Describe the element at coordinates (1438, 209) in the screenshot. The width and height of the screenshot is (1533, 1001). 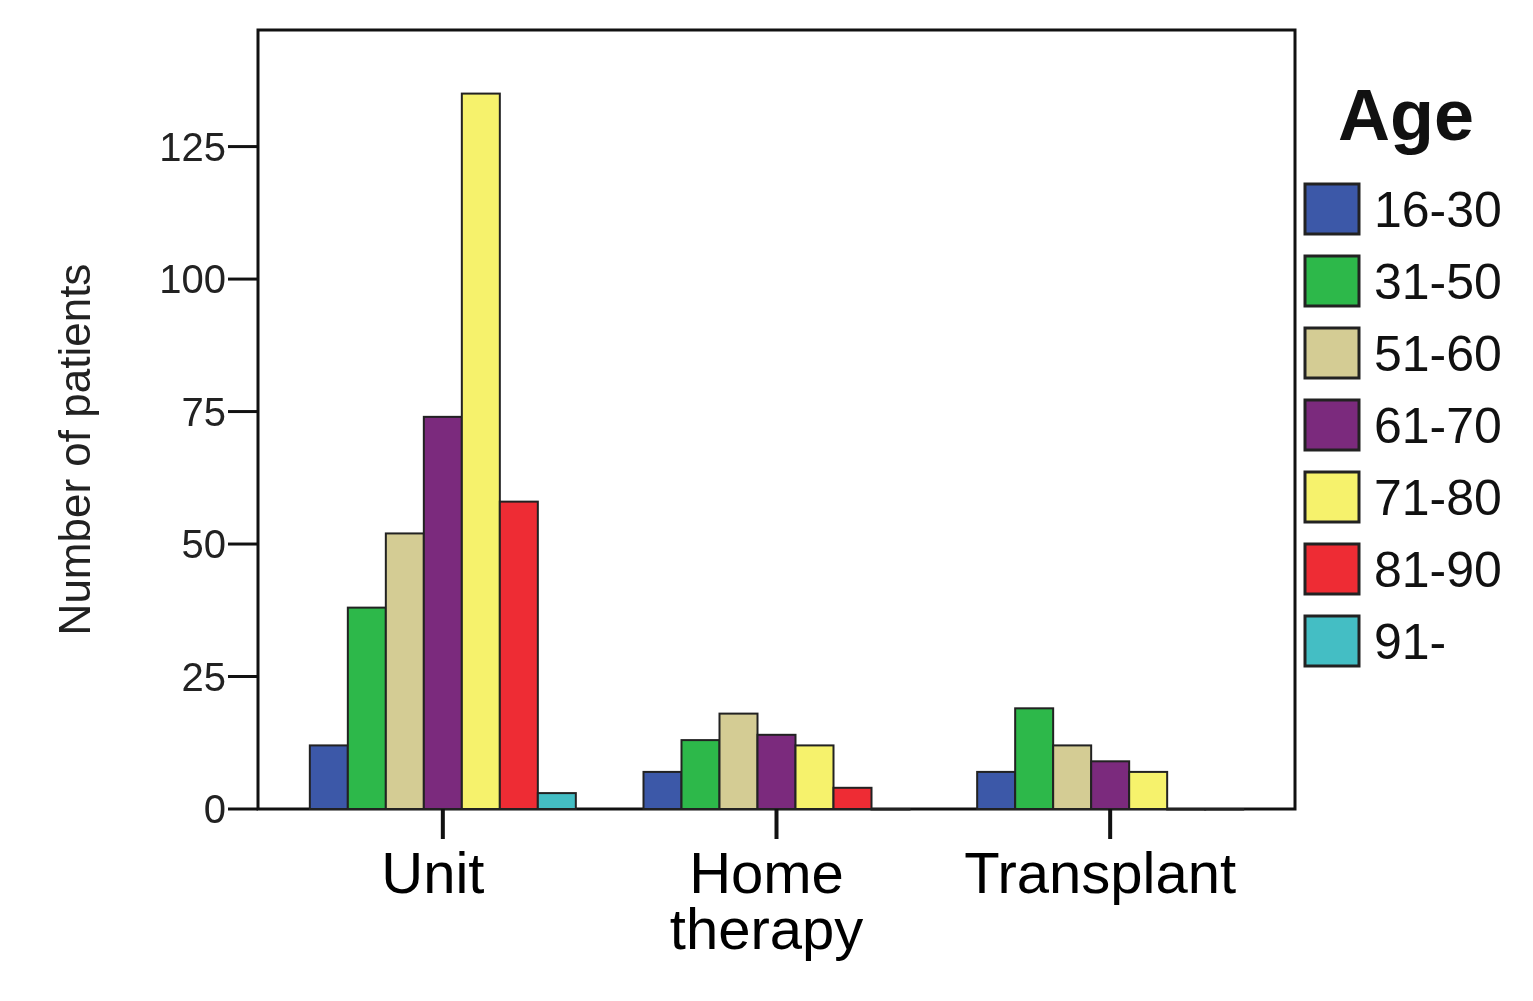
I see `legend-label: 16-30` at that location.